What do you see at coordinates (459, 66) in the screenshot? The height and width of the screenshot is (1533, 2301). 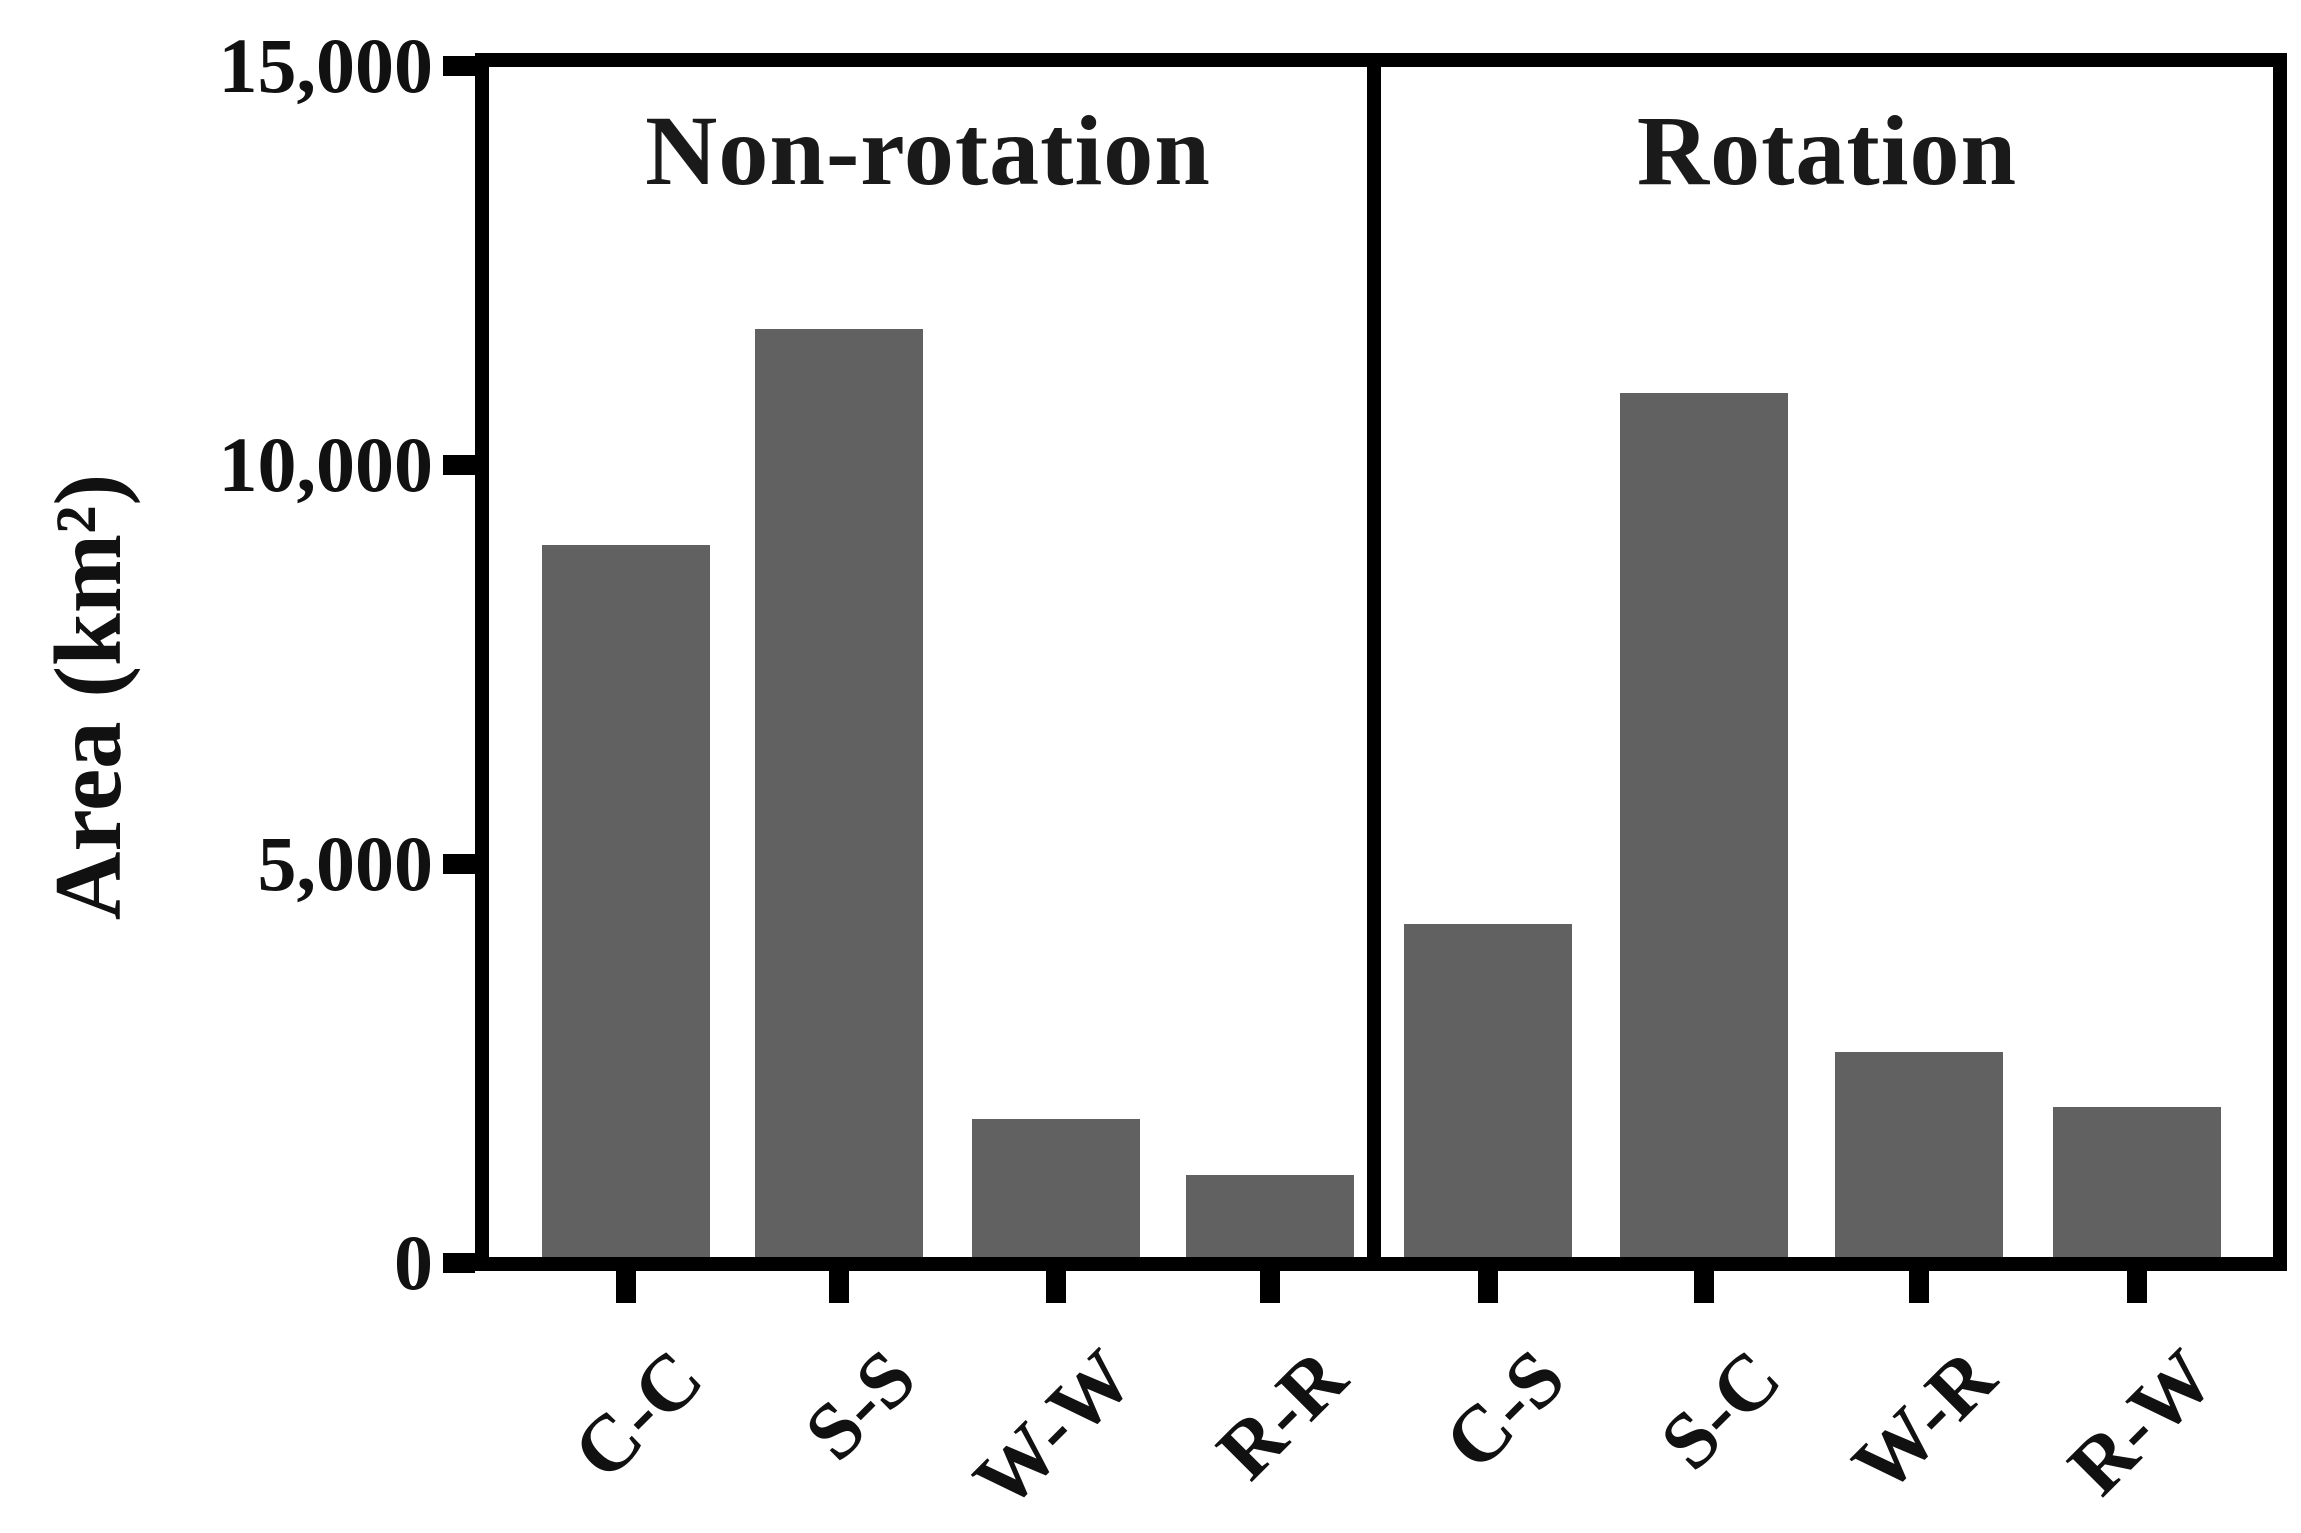 I see `y-tick-15,000` at bounding box center [459, 66].